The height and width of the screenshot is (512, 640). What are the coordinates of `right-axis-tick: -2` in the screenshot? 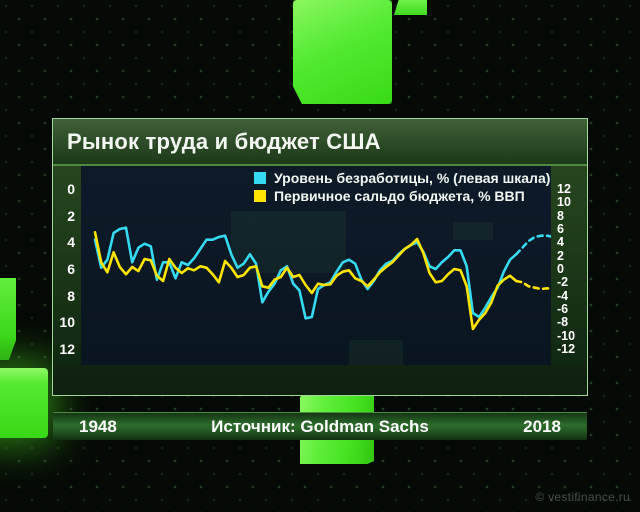 It's located at (563, 282).